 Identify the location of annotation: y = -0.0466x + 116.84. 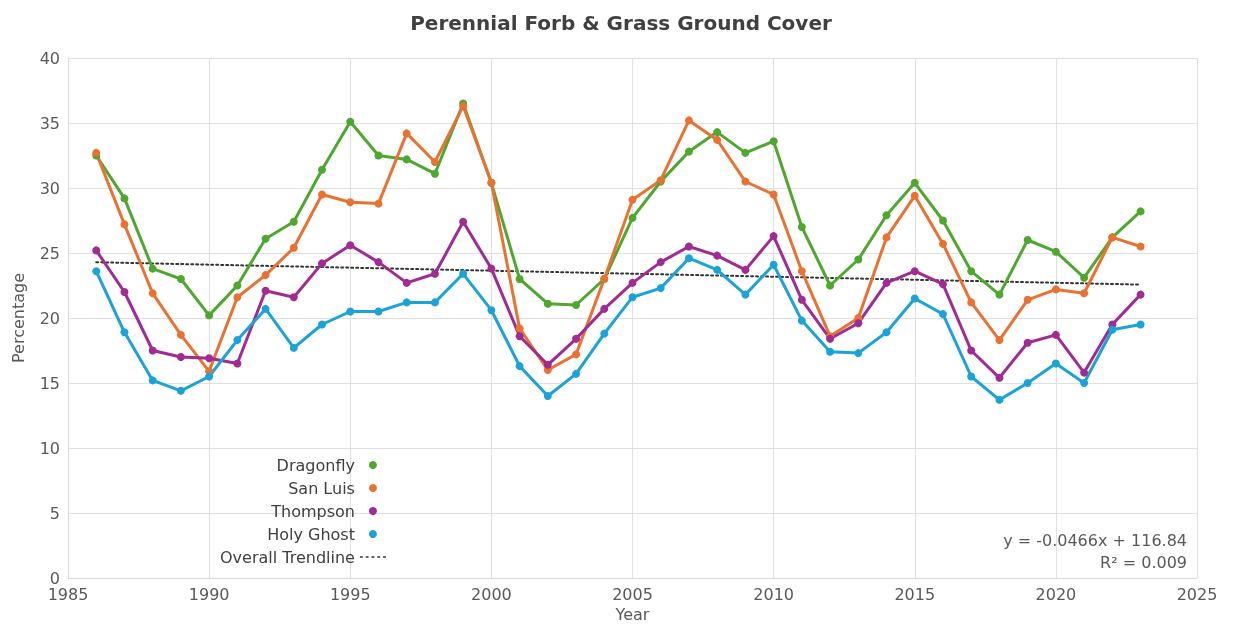
(1095, 540).